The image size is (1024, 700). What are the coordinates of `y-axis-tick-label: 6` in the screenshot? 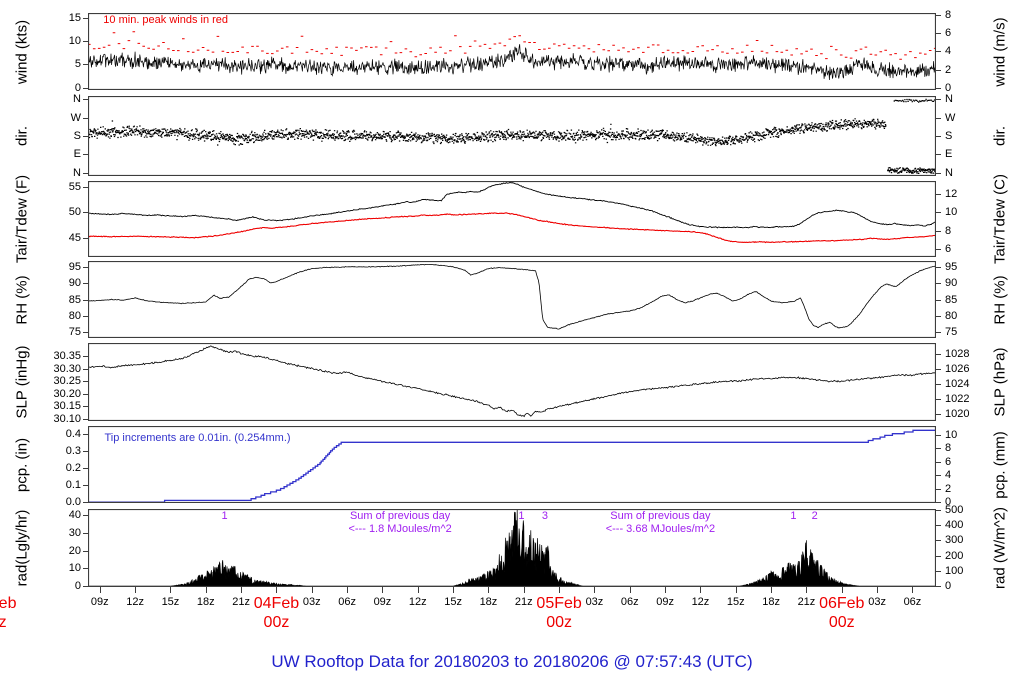 It's located at (948, 461).